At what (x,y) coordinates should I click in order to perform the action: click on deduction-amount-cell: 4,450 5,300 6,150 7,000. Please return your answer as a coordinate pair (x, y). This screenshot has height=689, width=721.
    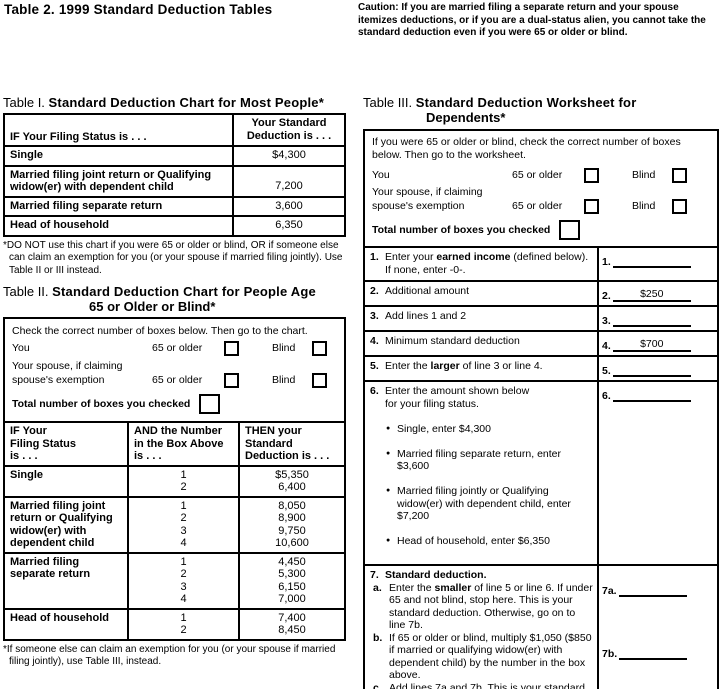
    Looking at the image, I should click on (292, 580).